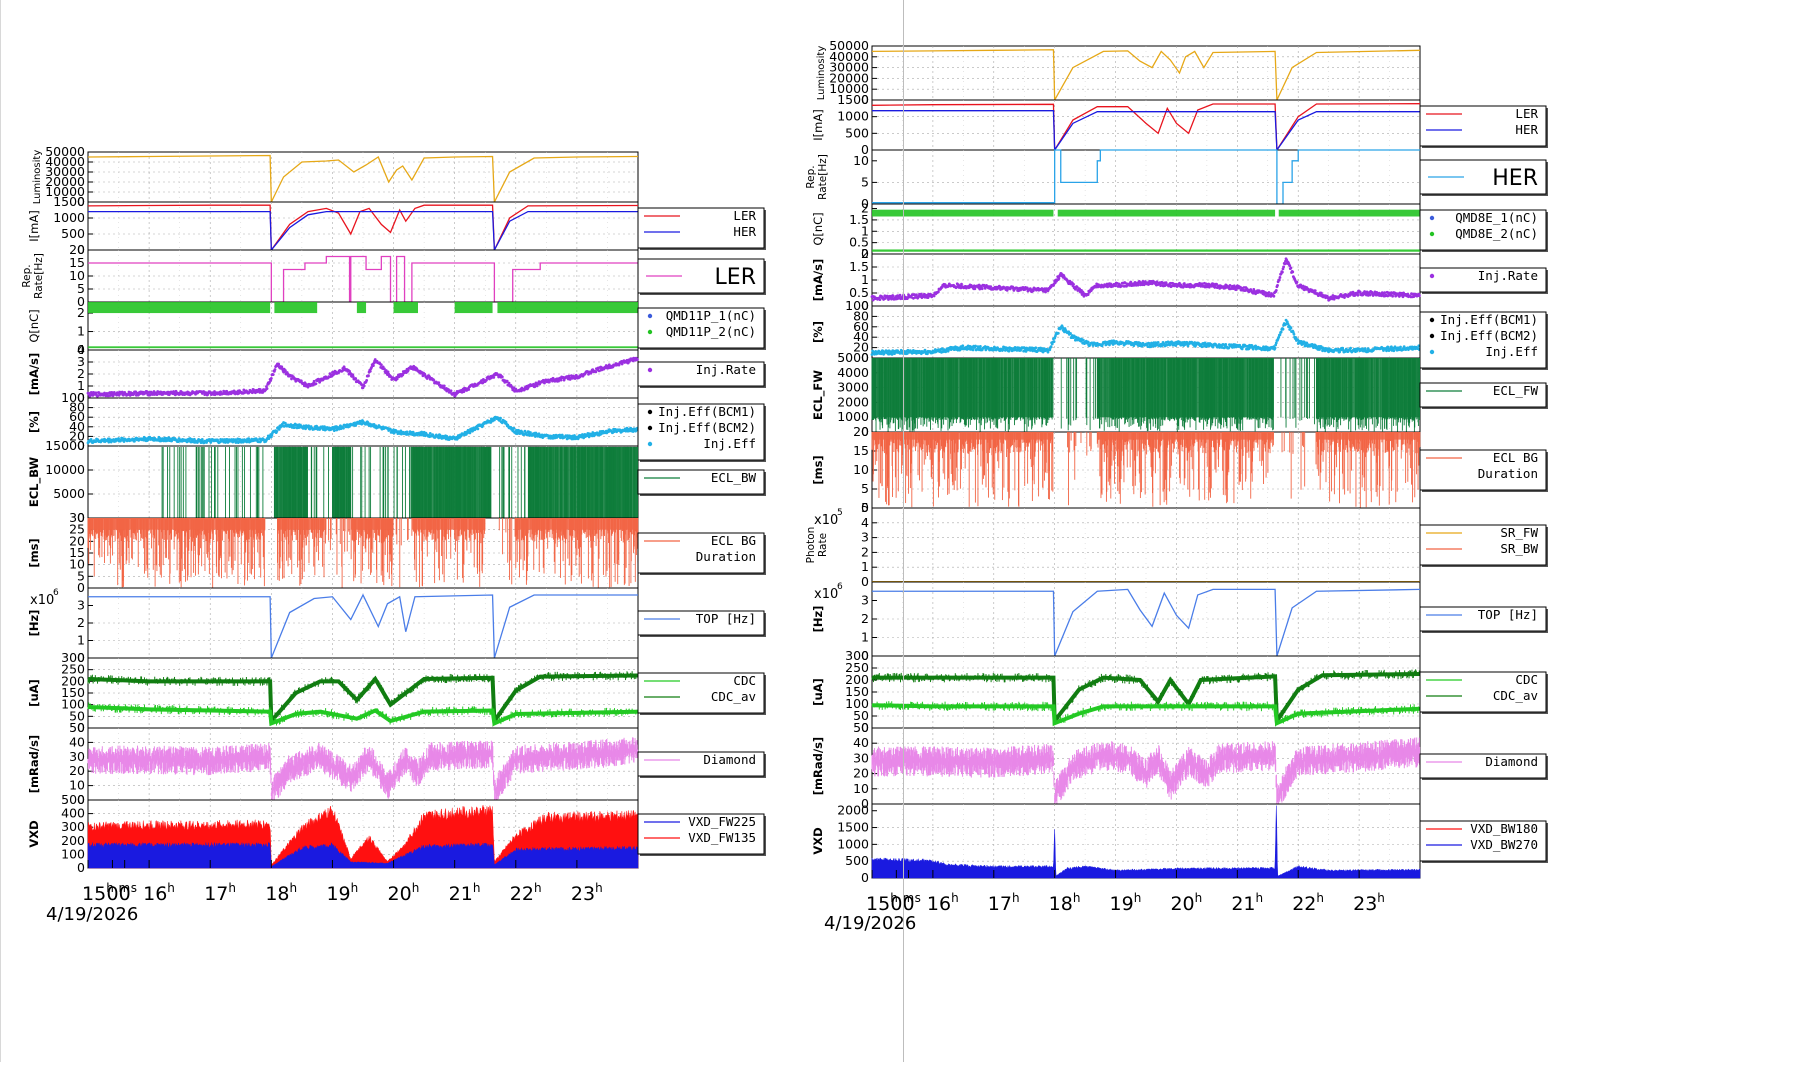 The height and width of the screenshot is (1066, 1806). What do you see at coordinates (34, 693) in the screenshot?
I see `y-axis-label: [uA]` at bounding box center [34, 693].